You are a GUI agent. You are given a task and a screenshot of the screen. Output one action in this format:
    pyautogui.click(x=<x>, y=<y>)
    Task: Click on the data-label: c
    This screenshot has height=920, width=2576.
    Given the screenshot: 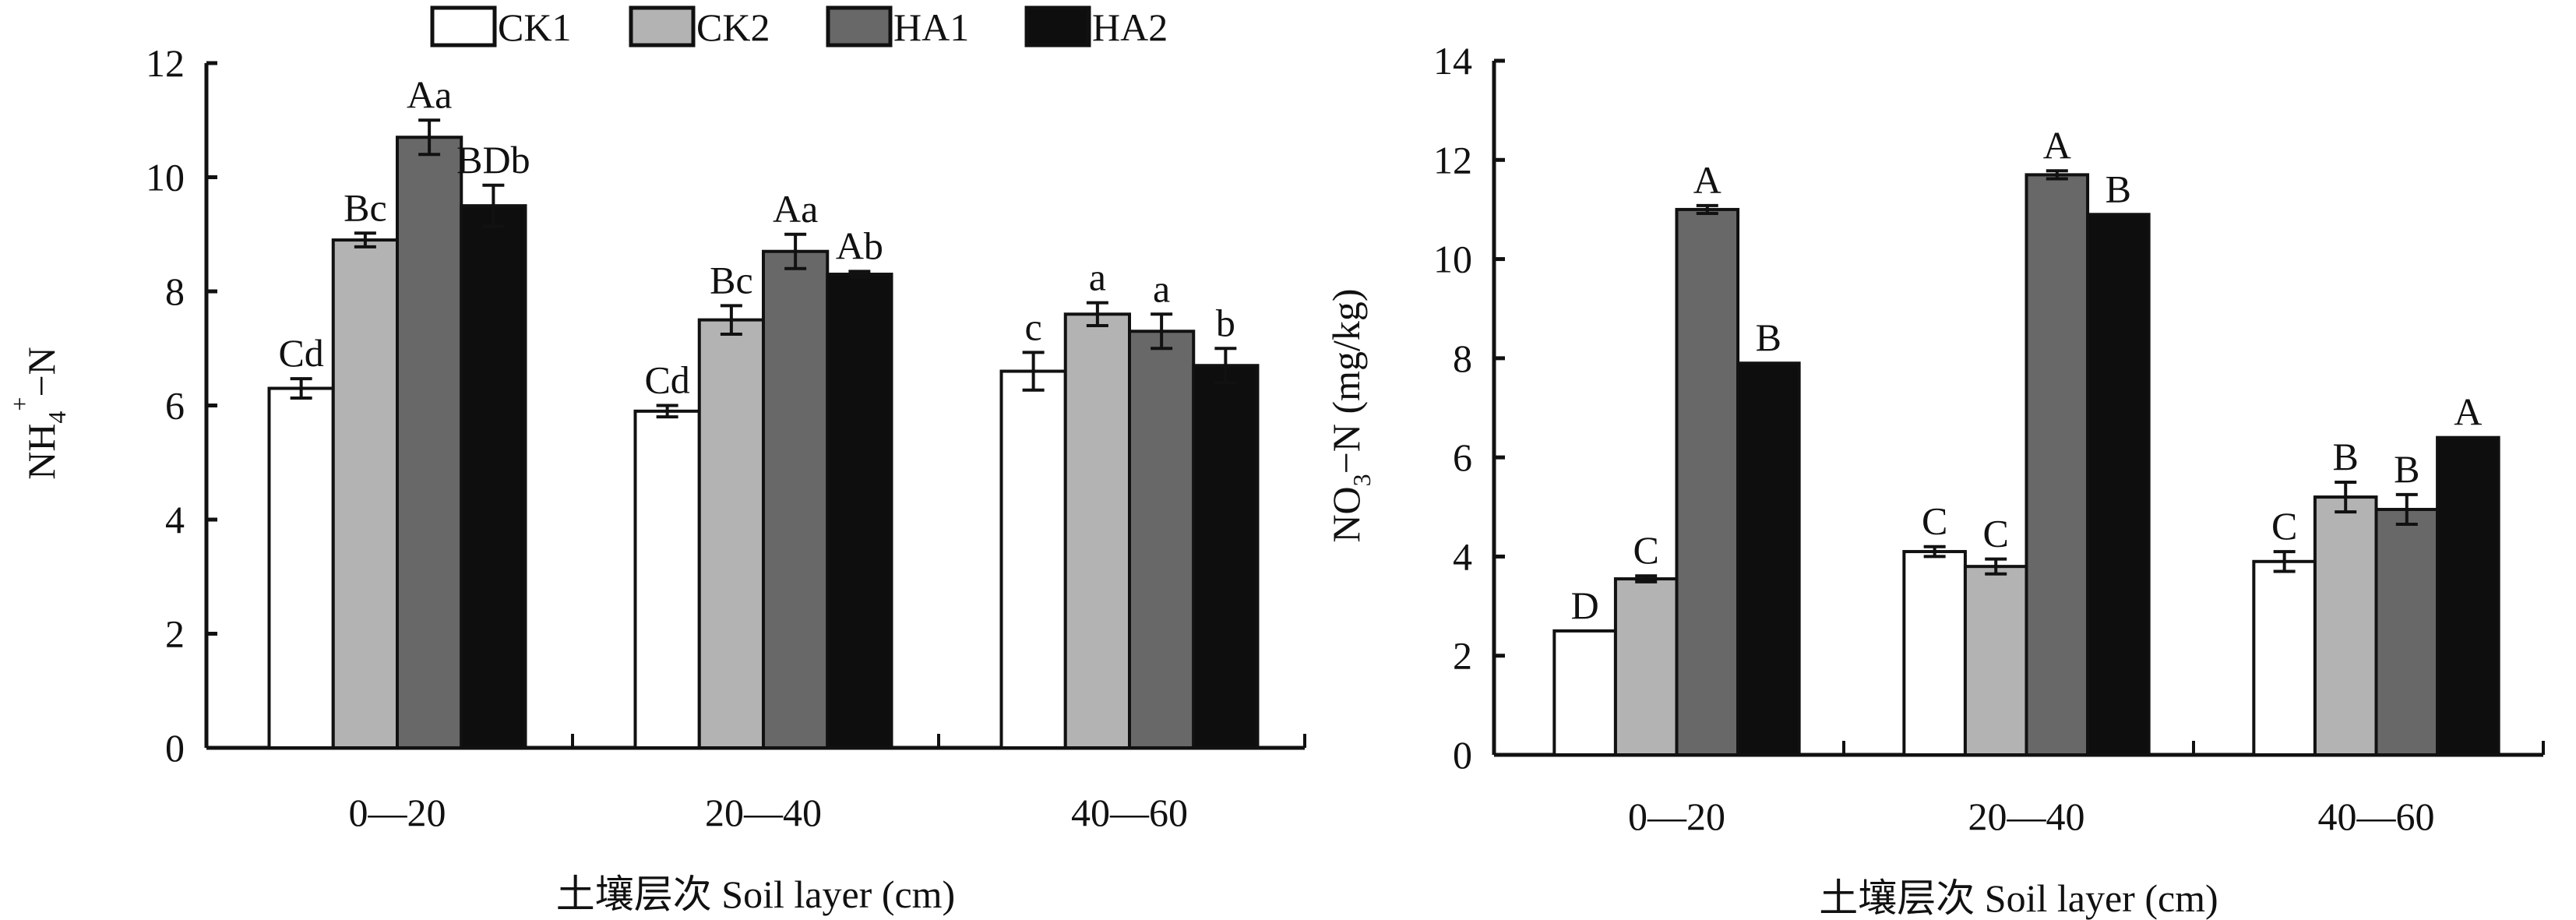 What is the action you would take?
    pyautogui.click(x=1033, y=326)
    